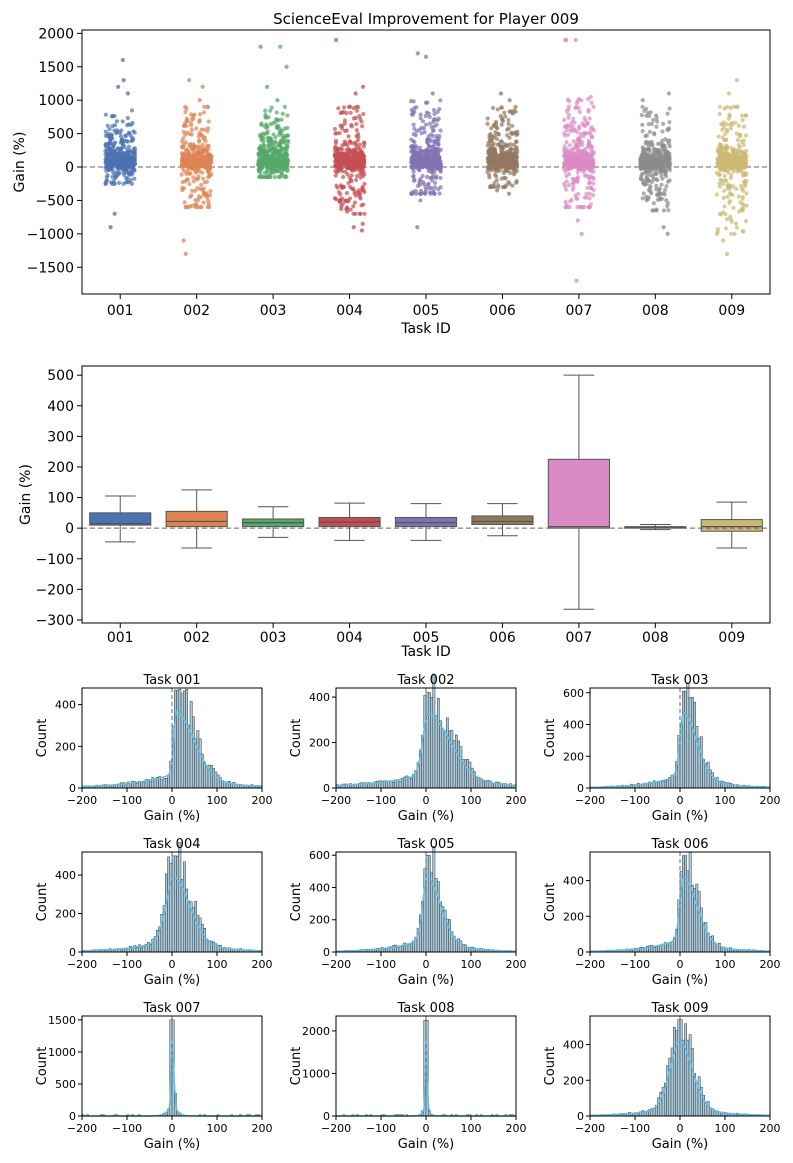  What do you see at coordinates (273, 638) in the screenshot?
I see `x-tick-label: 003` at bounding box center [273, 638].